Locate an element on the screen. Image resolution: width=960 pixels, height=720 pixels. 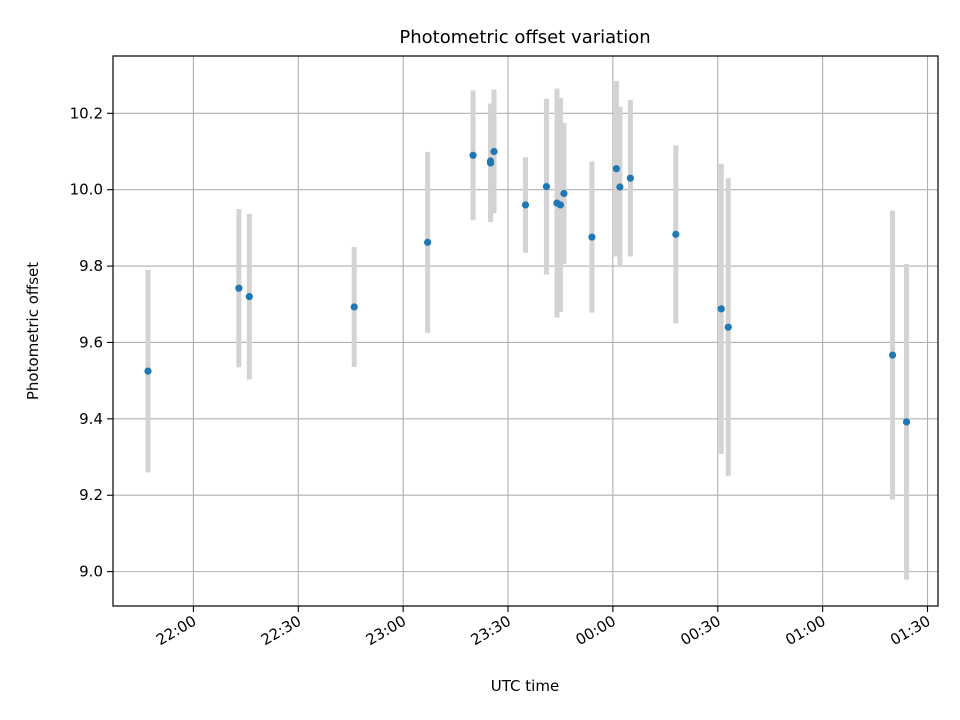
y-tick-label: 9.6 is located at coordinates (91, 342).